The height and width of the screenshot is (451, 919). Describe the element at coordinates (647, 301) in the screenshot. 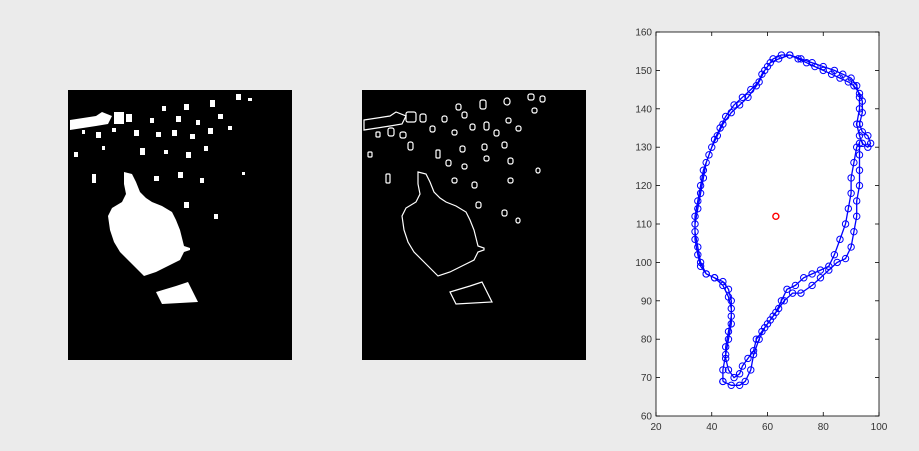

I see `y-tick-label: 90` at that location.